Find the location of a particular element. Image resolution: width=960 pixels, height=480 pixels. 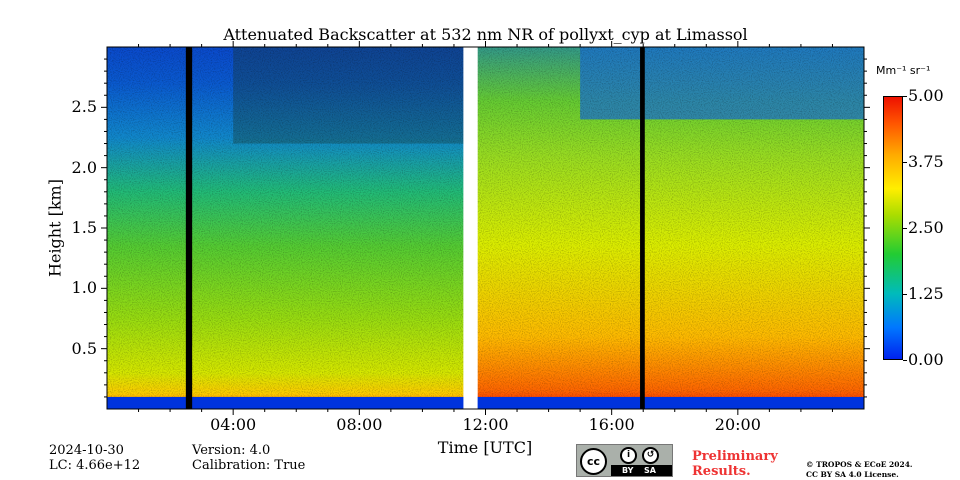

preliminary-notice: Preliminary Results. is located at coordinates (735, 464).